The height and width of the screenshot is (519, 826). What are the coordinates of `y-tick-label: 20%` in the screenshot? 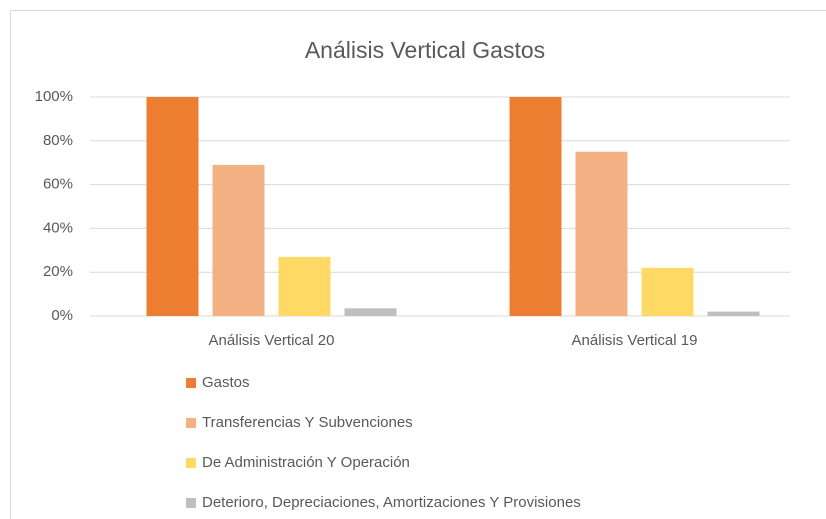 It's located at (58, 271).